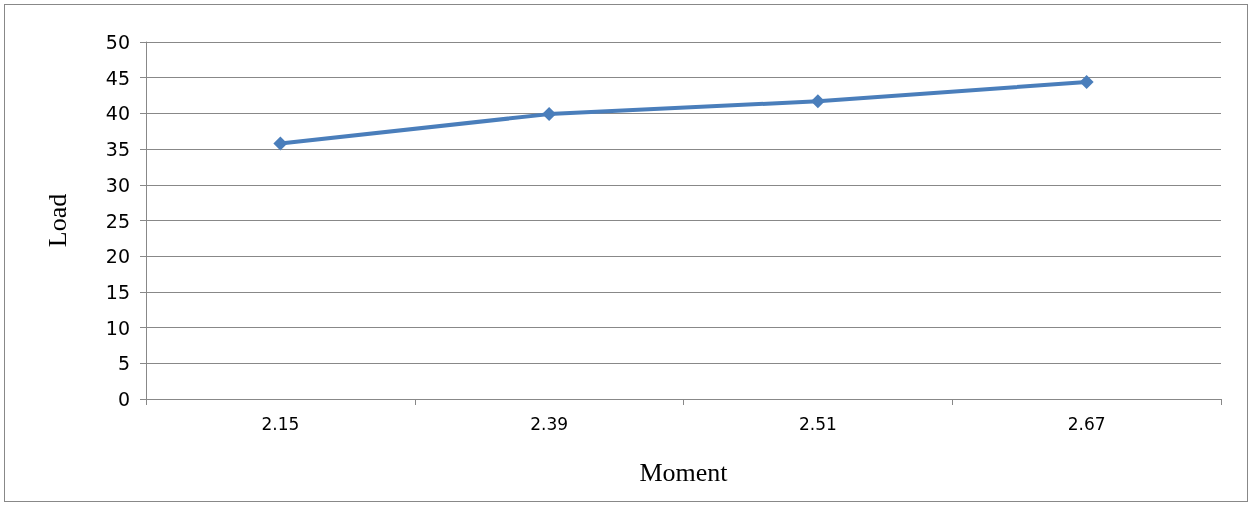  What do you see at coordinates (117, 149) in the screenshot?
I see `y-tick-label: 35` at bounding box center [117, 149].